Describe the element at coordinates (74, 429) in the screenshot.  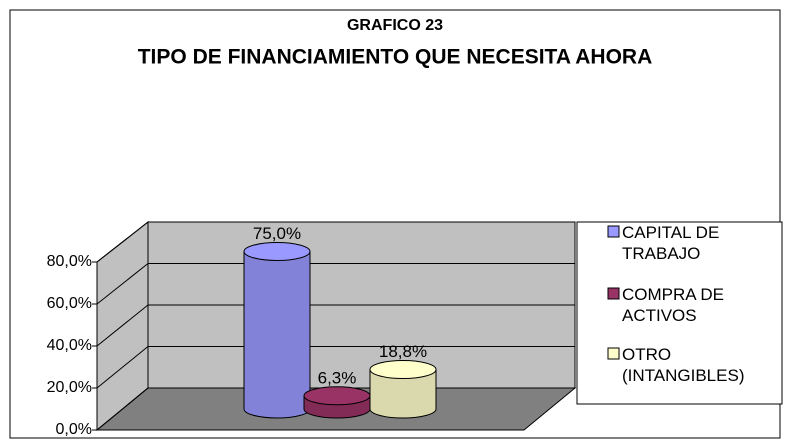
I see `y-tick-label: 0,0%` at that location.